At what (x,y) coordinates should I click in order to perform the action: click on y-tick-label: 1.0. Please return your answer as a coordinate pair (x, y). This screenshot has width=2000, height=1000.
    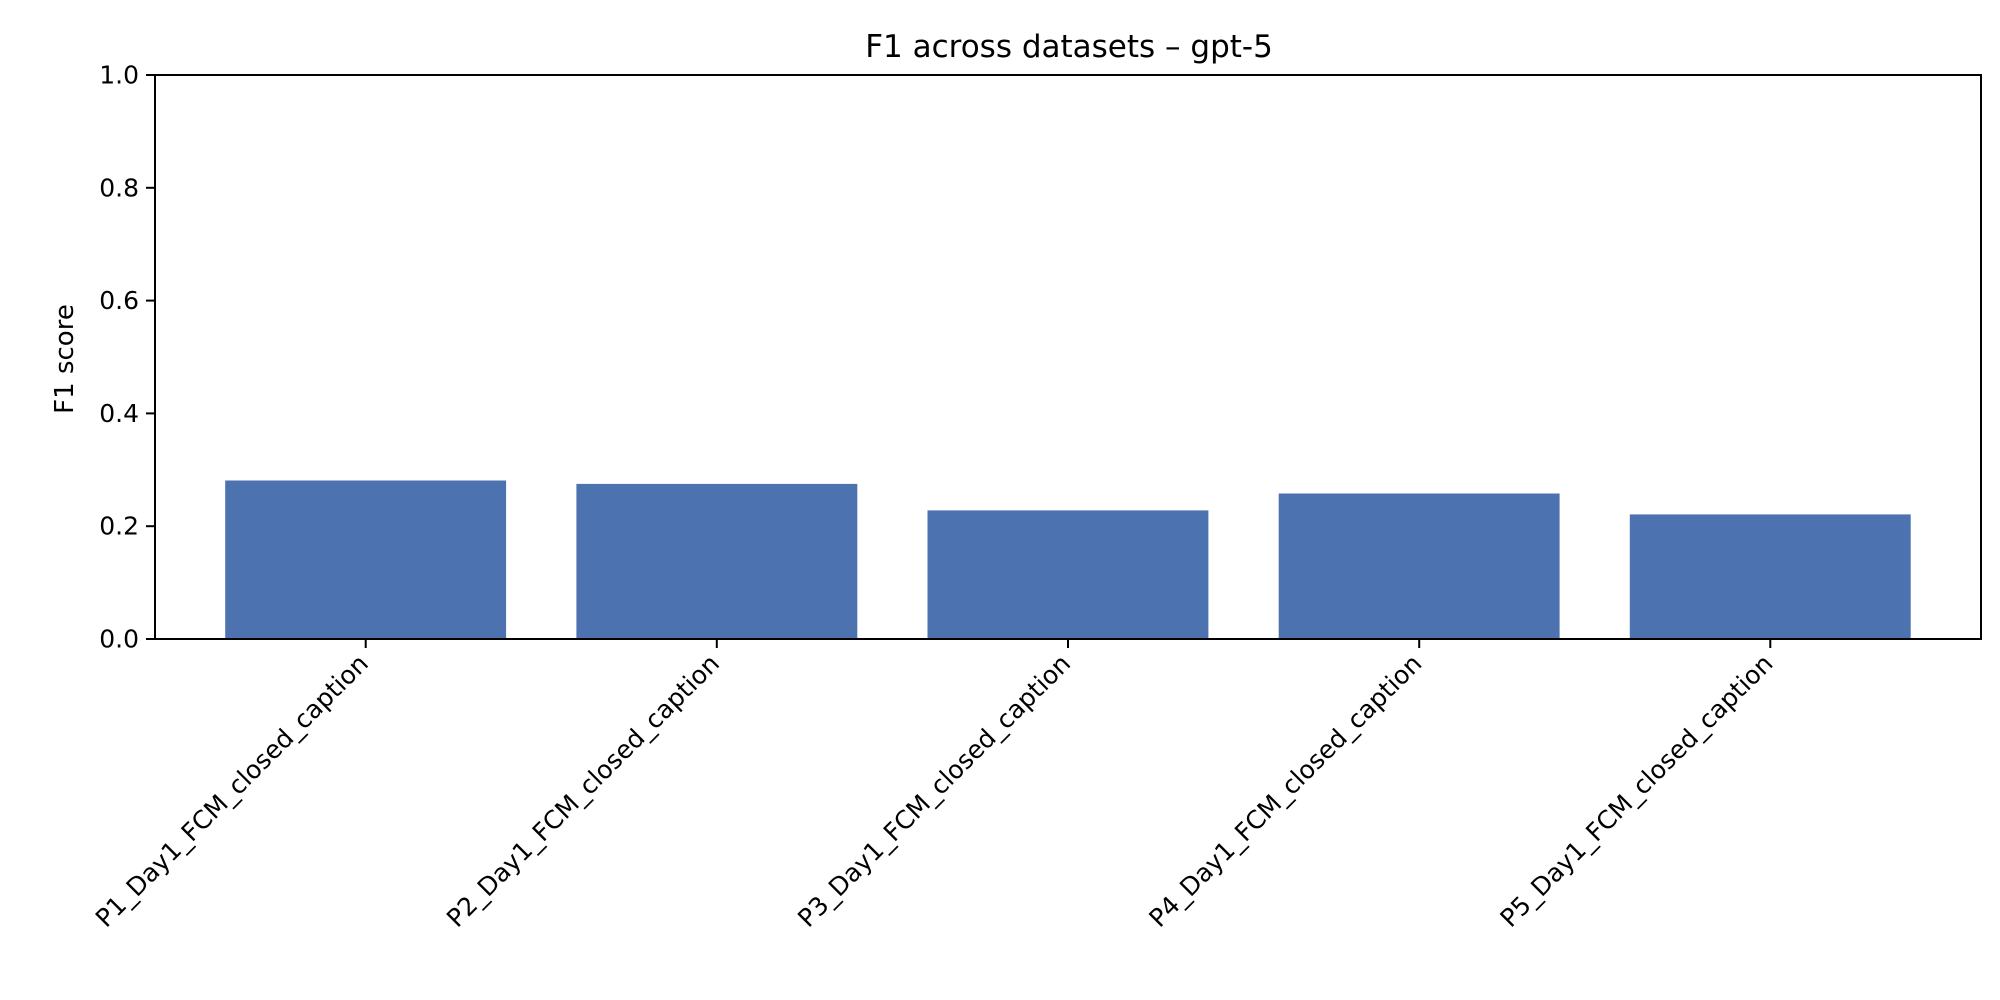
    Looking at the image, I should click on (119, 75).